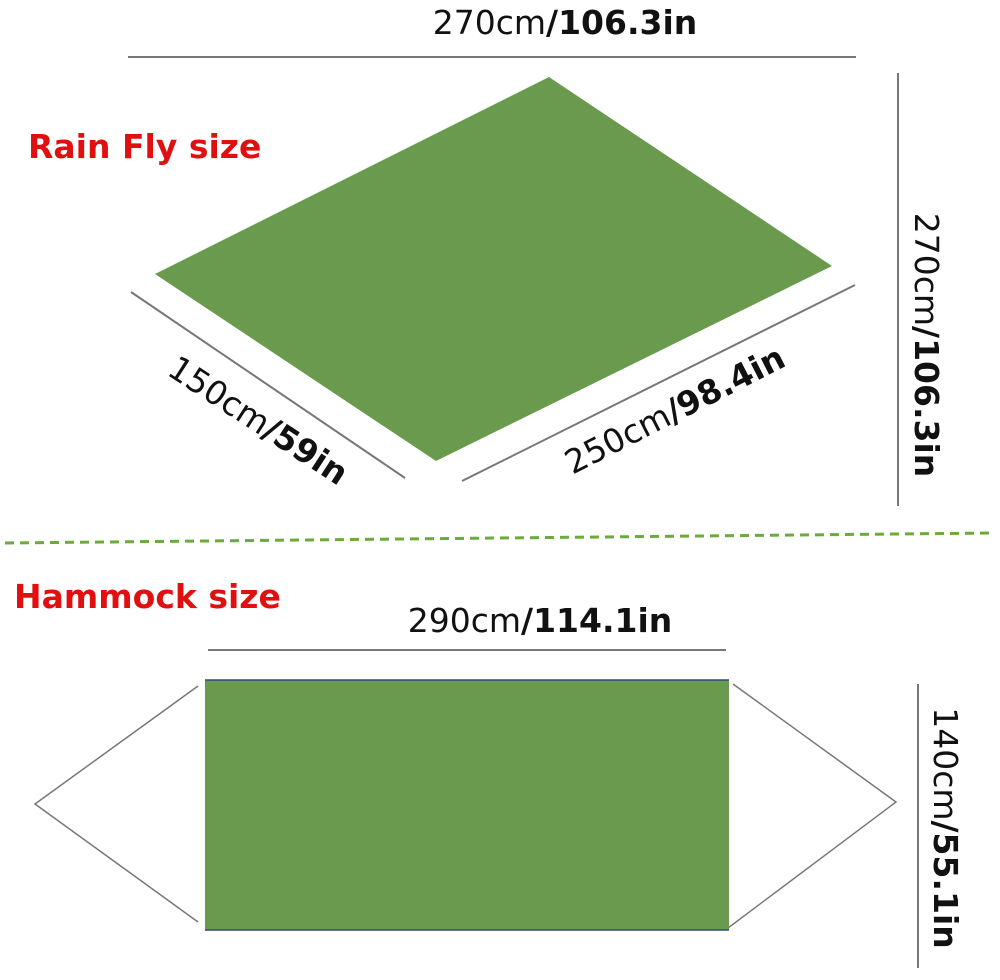 The image size is (1000, 980). I want to click on hammock-width-dimension-label: 290cm/114.1in, so click(540, 620).